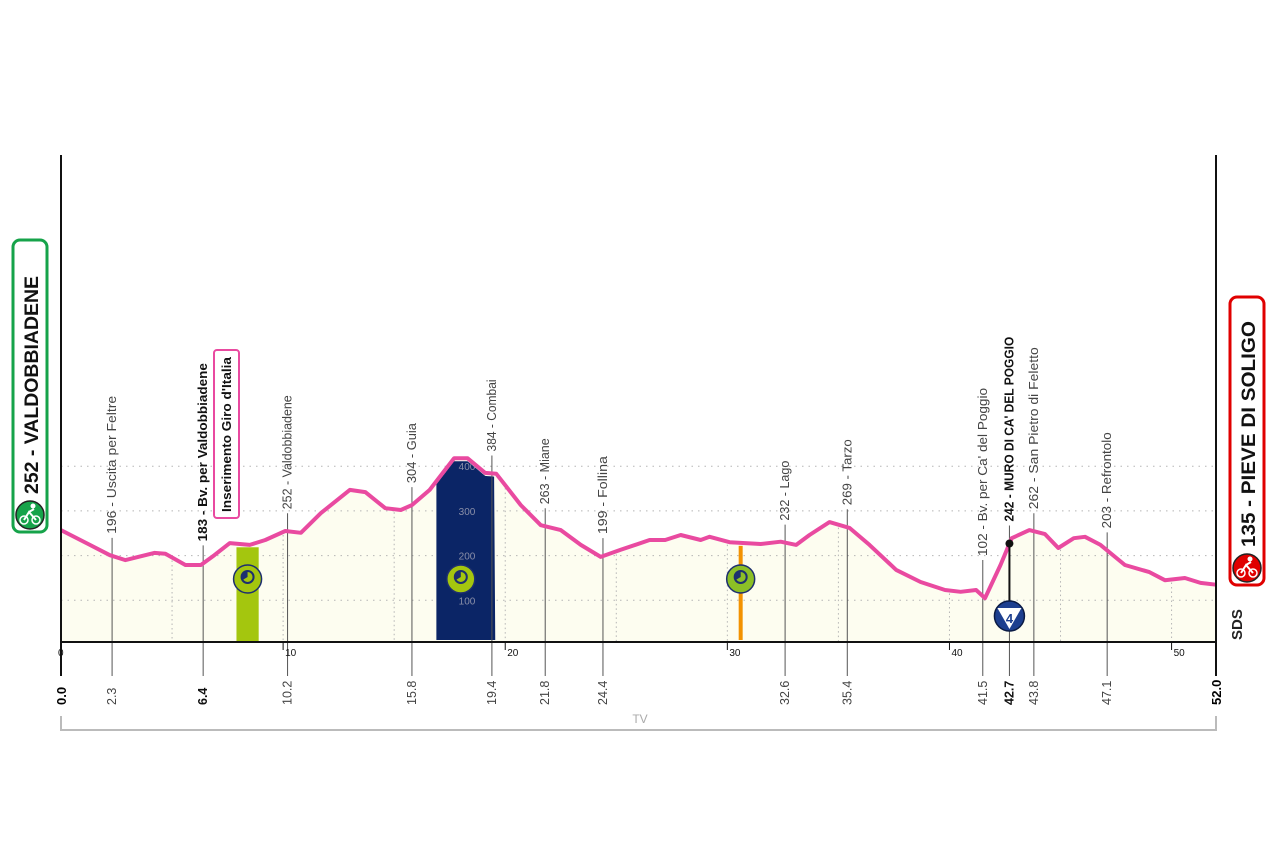 The height and width of the screenshot is (852, 1280). What do you see at coordinates (545, 471) in the screenshot?
I see `waypoint-label: 263 - Miane` at bounding box center [545, 471].